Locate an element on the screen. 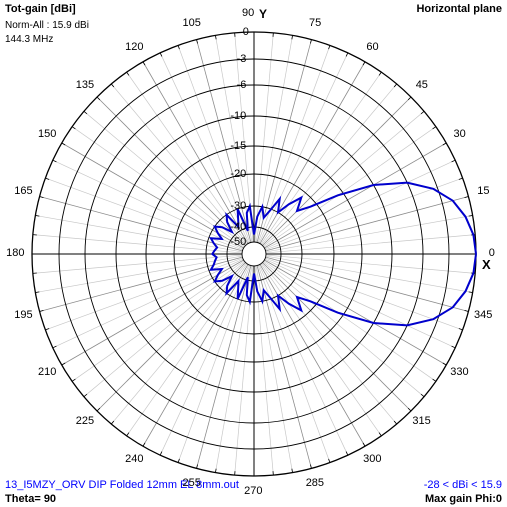 Image resolution: width=507 pixels, height=507 pixels. angle-label: 0 is located at coordinates (491, 253).